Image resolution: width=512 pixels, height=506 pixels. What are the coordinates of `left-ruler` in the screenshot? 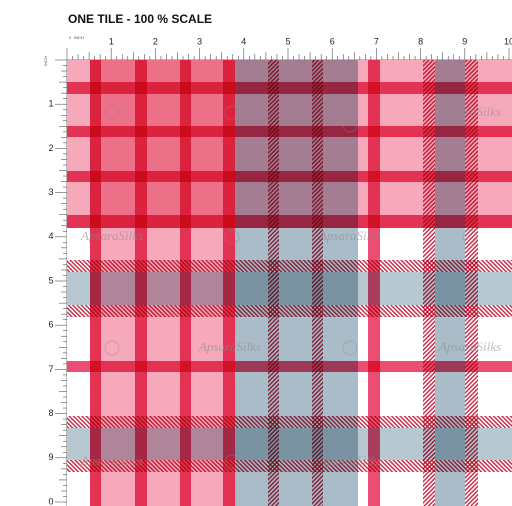 It's located at (54, 283).